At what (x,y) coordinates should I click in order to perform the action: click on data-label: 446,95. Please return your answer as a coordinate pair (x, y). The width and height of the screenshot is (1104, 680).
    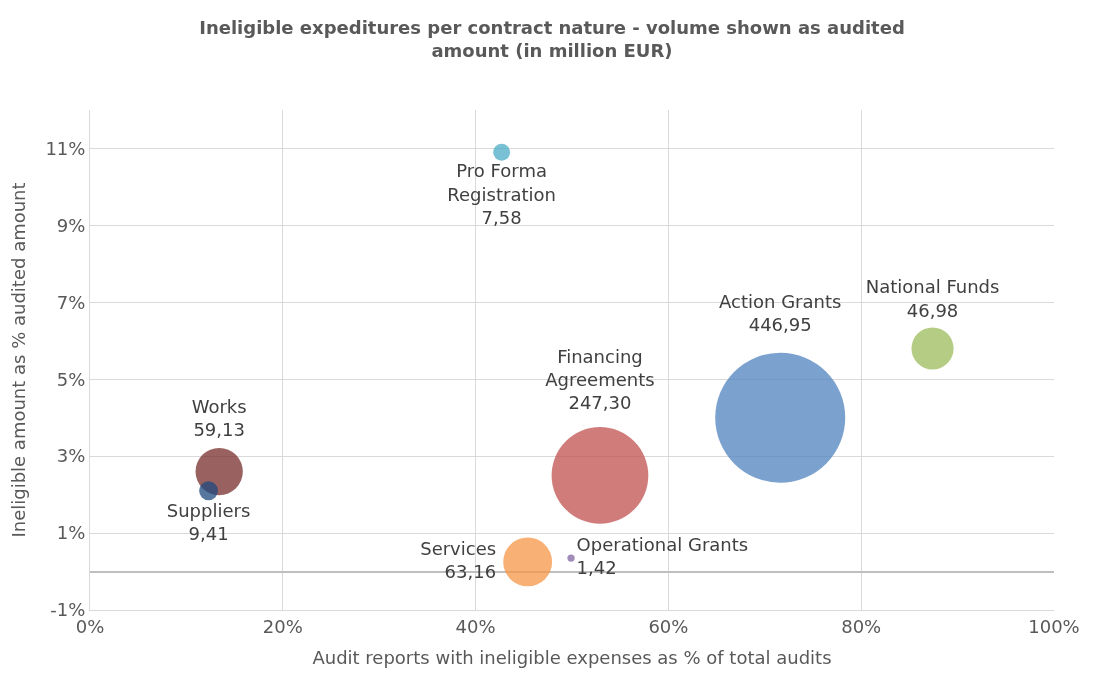
    Looking at the image, I should click on (780, 324).